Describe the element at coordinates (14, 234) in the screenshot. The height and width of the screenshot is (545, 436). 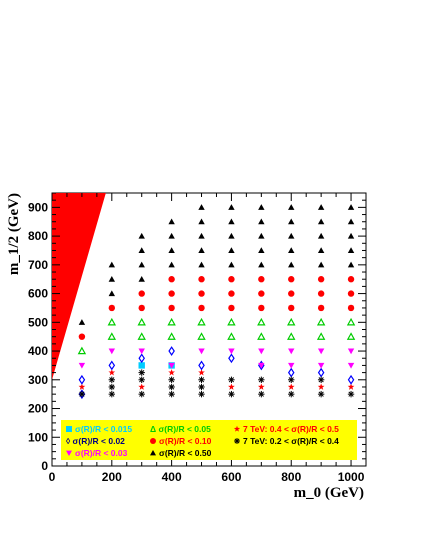
I see `y-axis-title: m_1/2 (GeV)` at that location.